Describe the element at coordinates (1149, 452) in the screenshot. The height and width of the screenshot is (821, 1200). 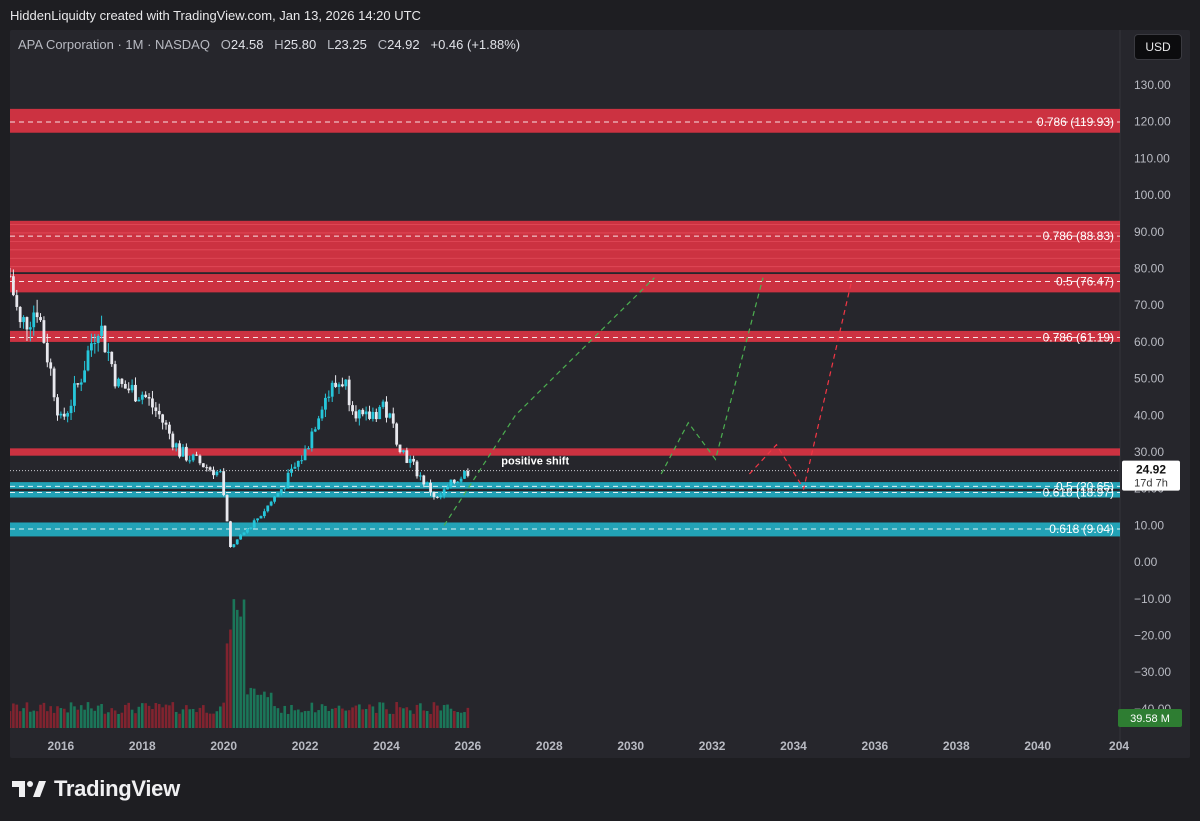
I see `y-tick-label: 30.00` at that location.